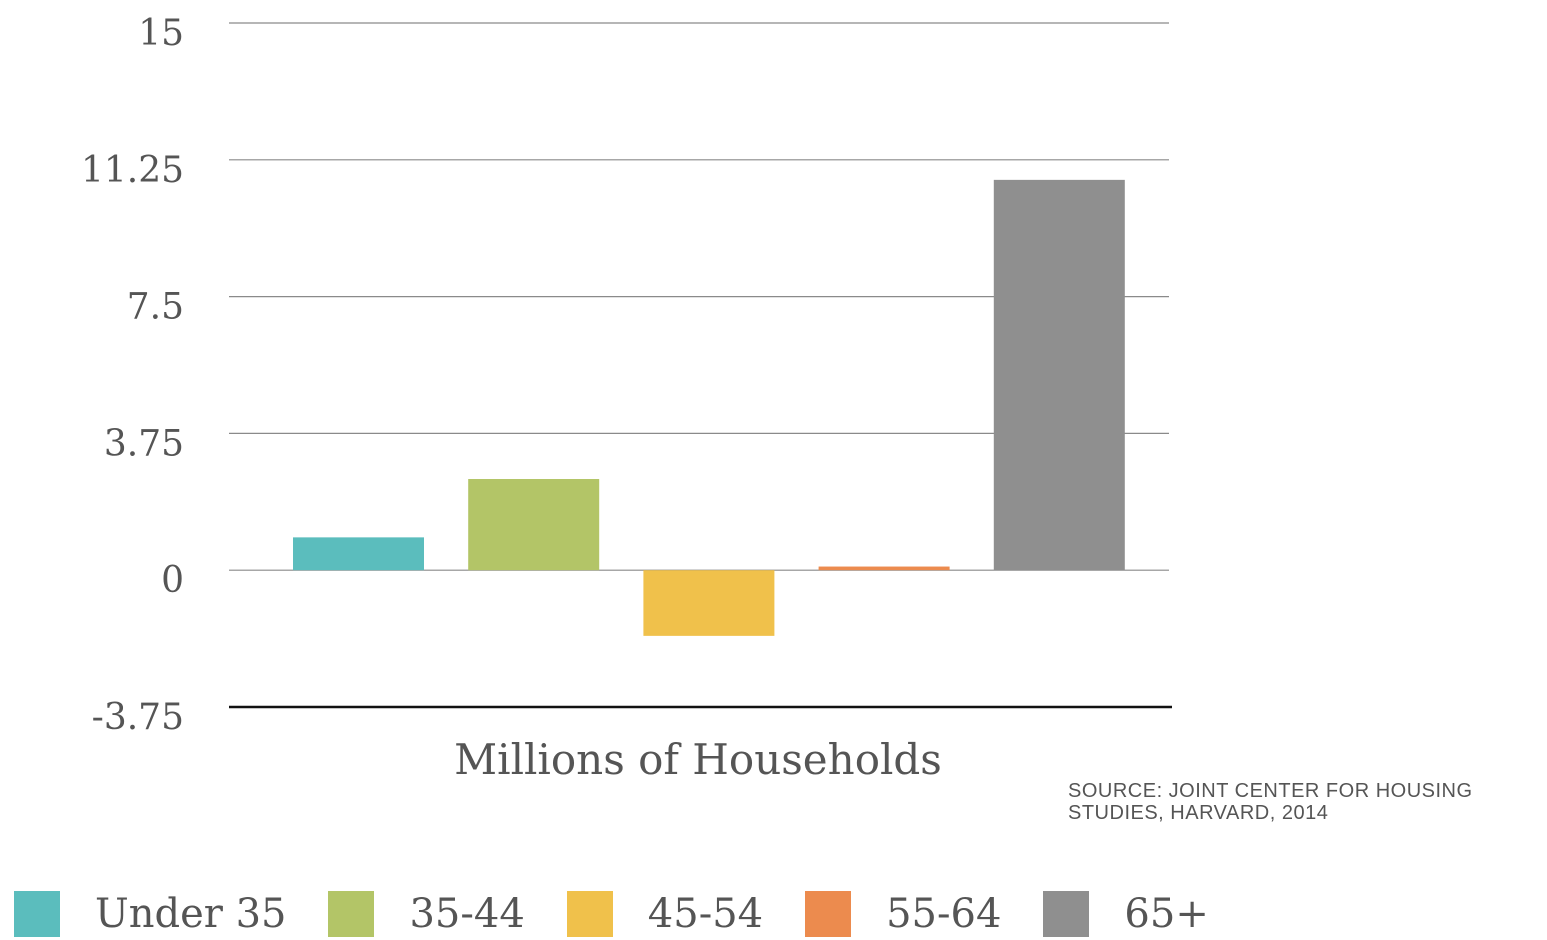 Image resolution: width=1547 pixels, height=940 pixels. Describe the element at coordinates (144, 443) in the screenshot. I see `y-tick-label: 3.75` at that location.